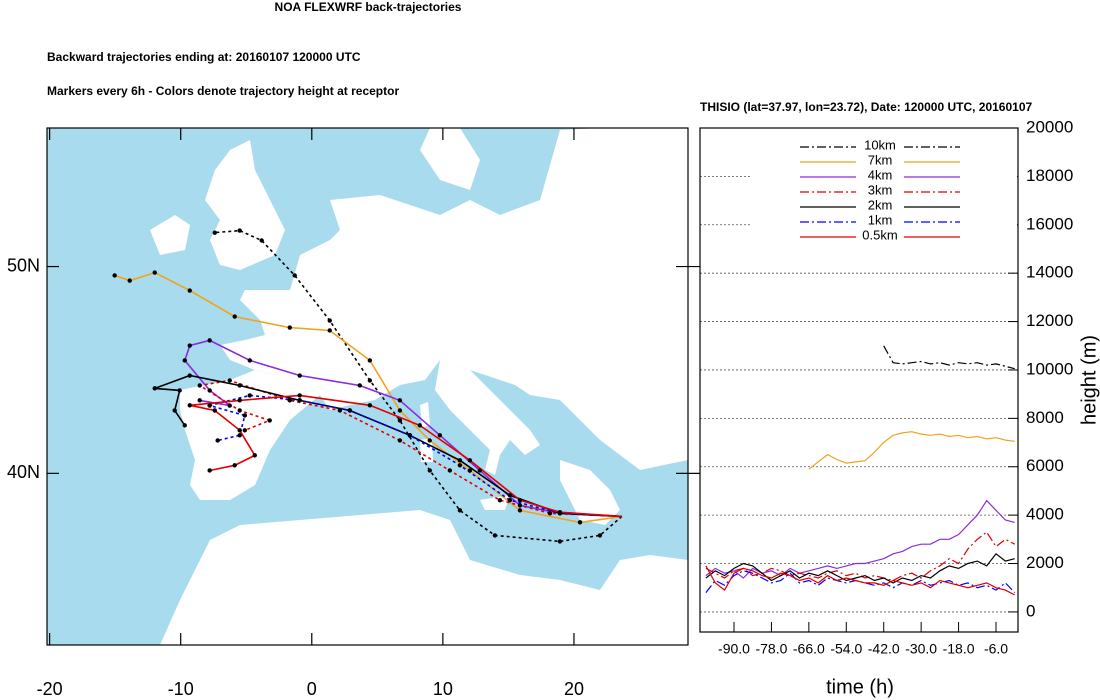 This screenshot has height=700, width=1100. What do you see at coordinates (1049, 272) in the screenshot?
I see `y-tick-label: 14000` at bounding box center [1049, 272].